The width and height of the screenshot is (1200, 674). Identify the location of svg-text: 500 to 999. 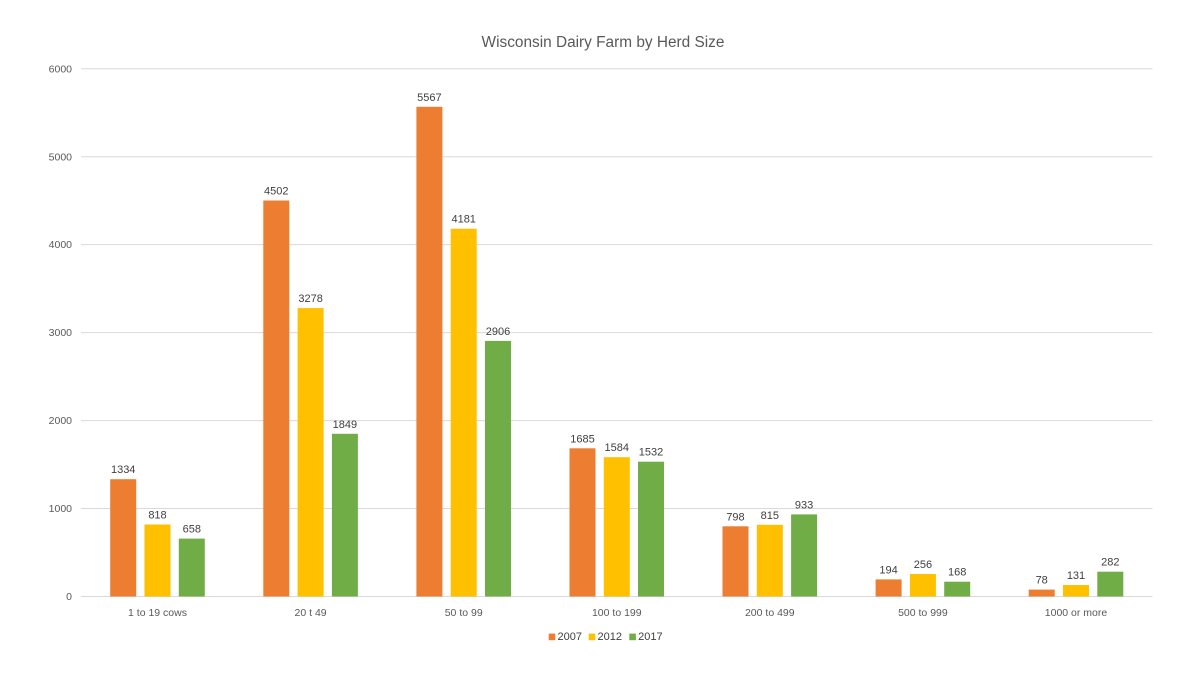
(923, 613).